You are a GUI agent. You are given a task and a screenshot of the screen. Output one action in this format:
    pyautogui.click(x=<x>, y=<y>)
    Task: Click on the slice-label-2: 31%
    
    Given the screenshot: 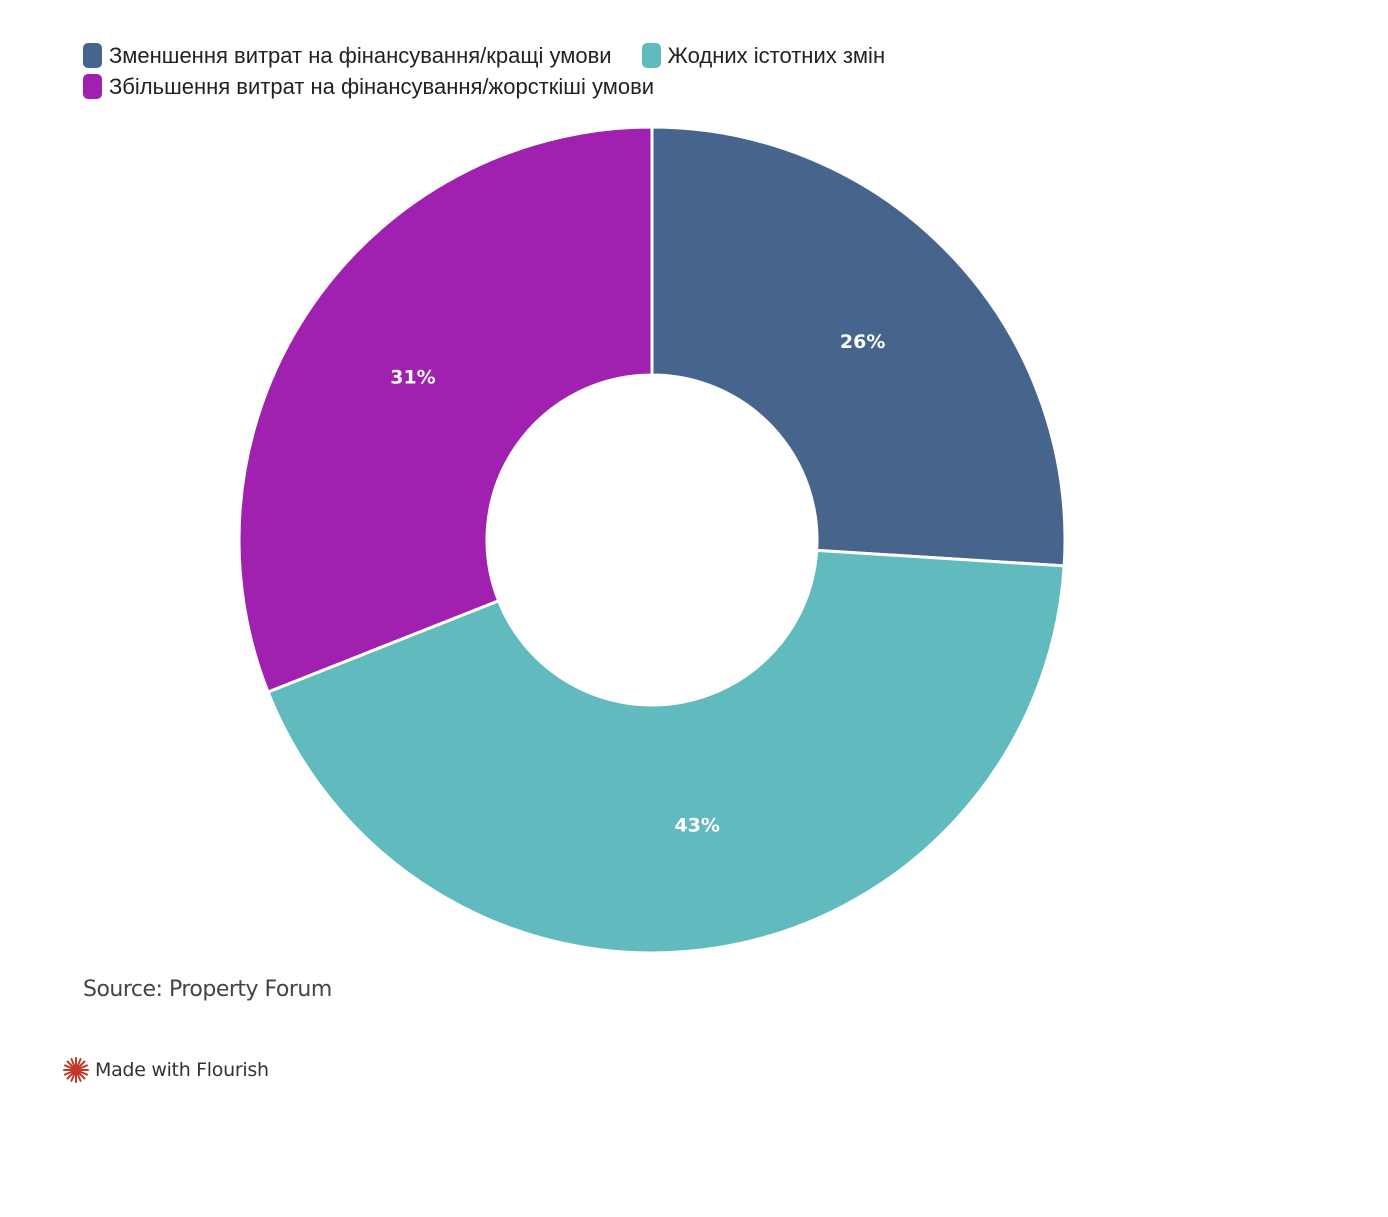 What is the action you would take?
    pyautogui.click(x=412, y=378)
    